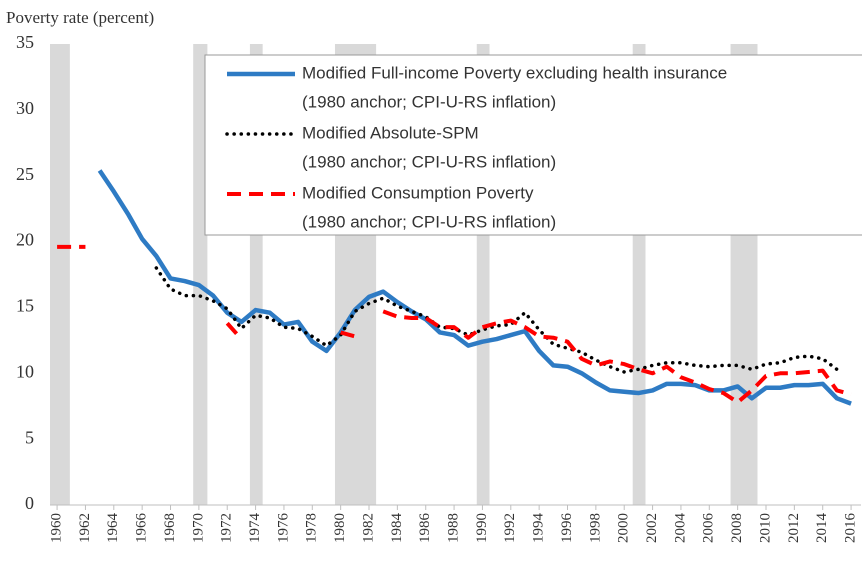 The width and height of the screenshot is (862, 567). What do you see at coordinates (397, 528) in the screenshot?
I see `x-tick-label: 1984` at bounding box center [397, 528].